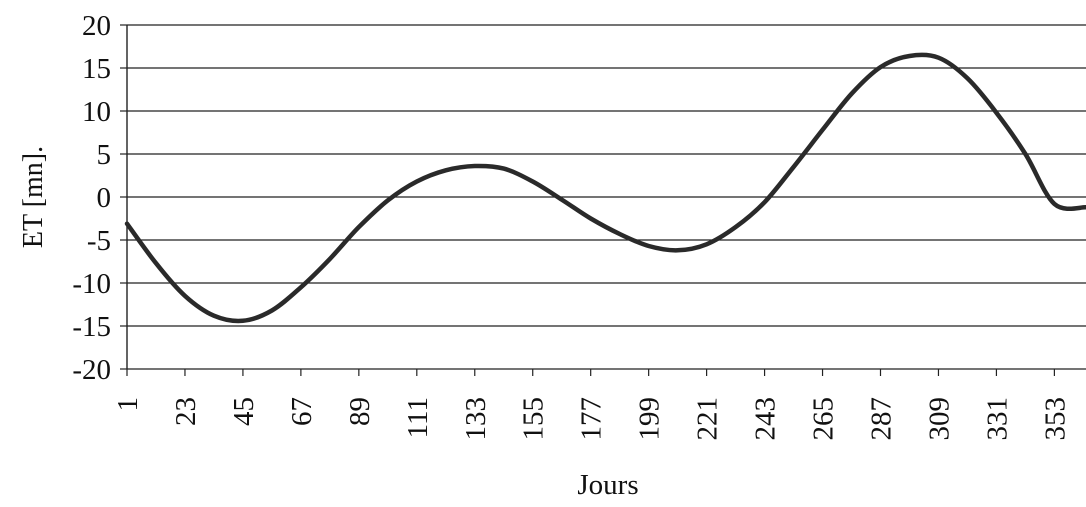 This screenshot has width=1086, height=507. I want to click on x-tick-label: 23, so click(186, 411).